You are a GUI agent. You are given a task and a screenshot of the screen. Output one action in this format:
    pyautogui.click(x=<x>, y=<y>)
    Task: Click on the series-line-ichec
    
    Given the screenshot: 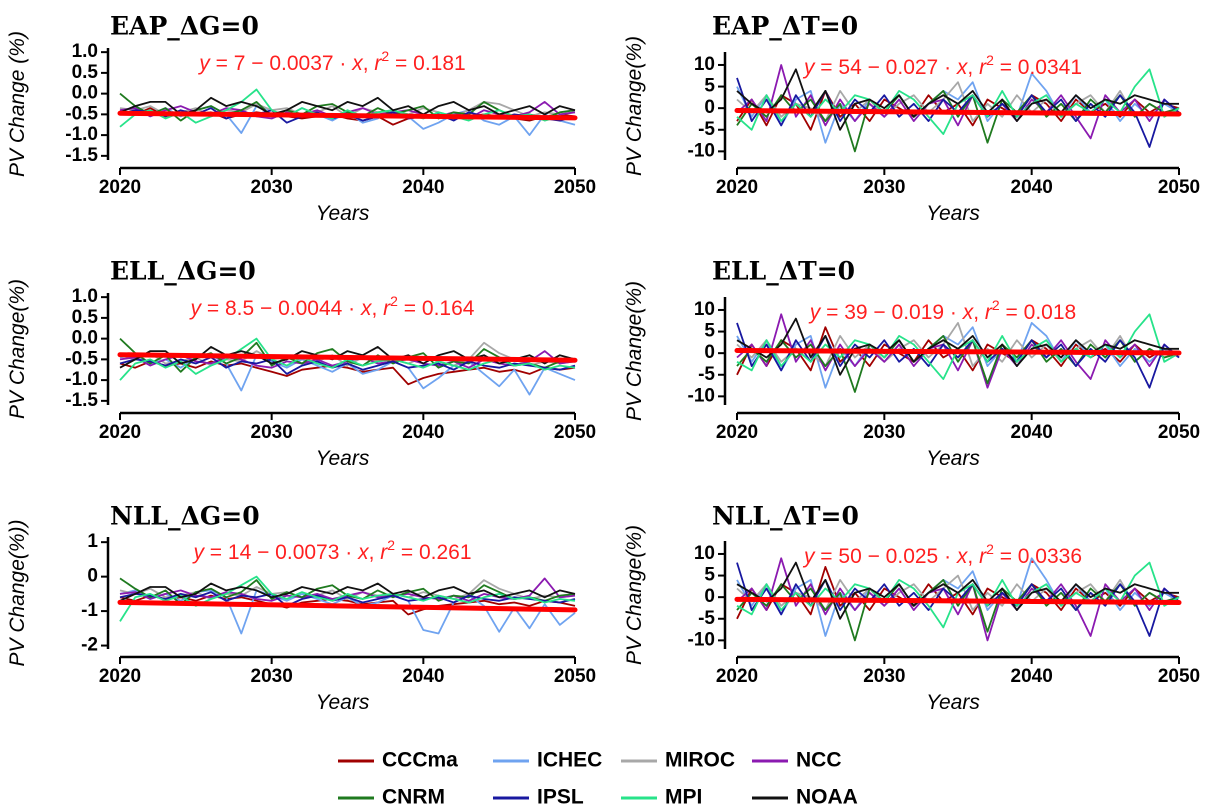 What is the action you would take?
    pyautogui.click(x=958, y=597)
    